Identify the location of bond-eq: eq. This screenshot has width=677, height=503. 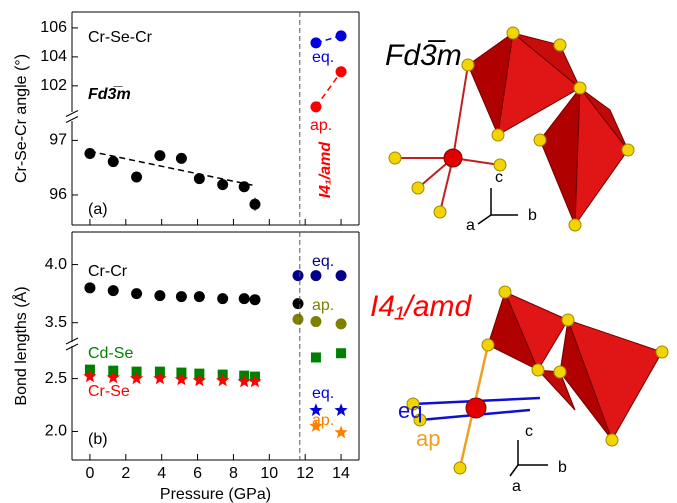
(410, 410).